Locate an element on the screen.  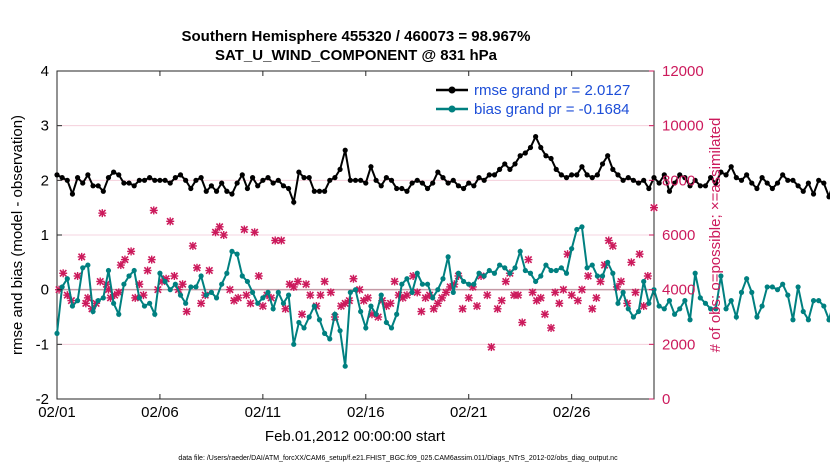
y-tick-label: -1 is located at coordinates (42, 344).